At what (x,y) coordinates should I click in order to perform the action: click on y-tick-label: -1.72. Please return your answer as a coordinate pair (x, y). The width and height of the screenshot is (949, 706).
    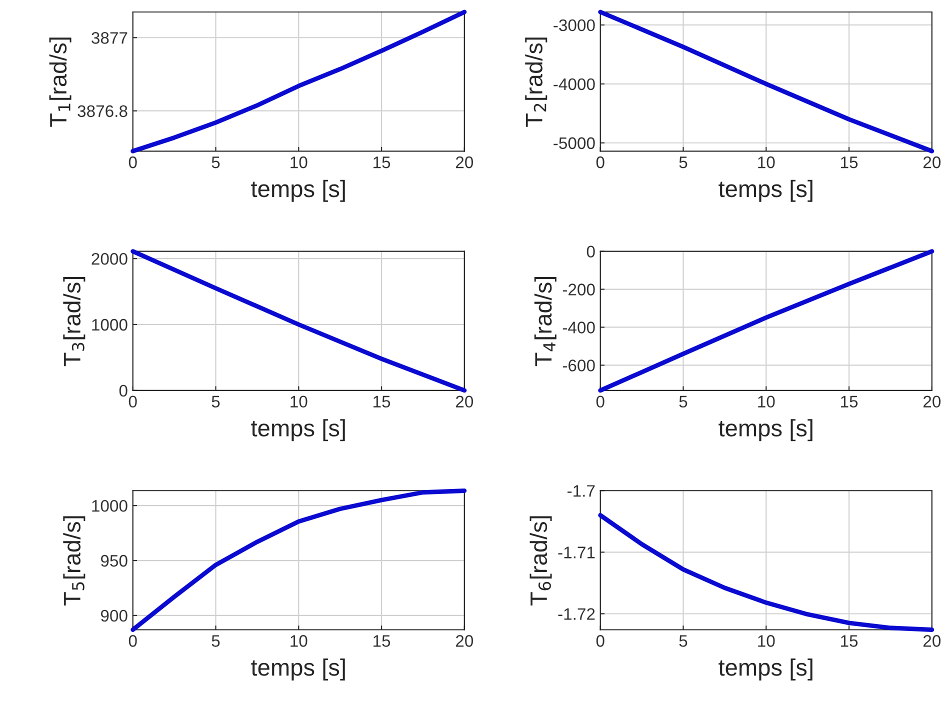
    Looking at the image, I should click on (576, 614).